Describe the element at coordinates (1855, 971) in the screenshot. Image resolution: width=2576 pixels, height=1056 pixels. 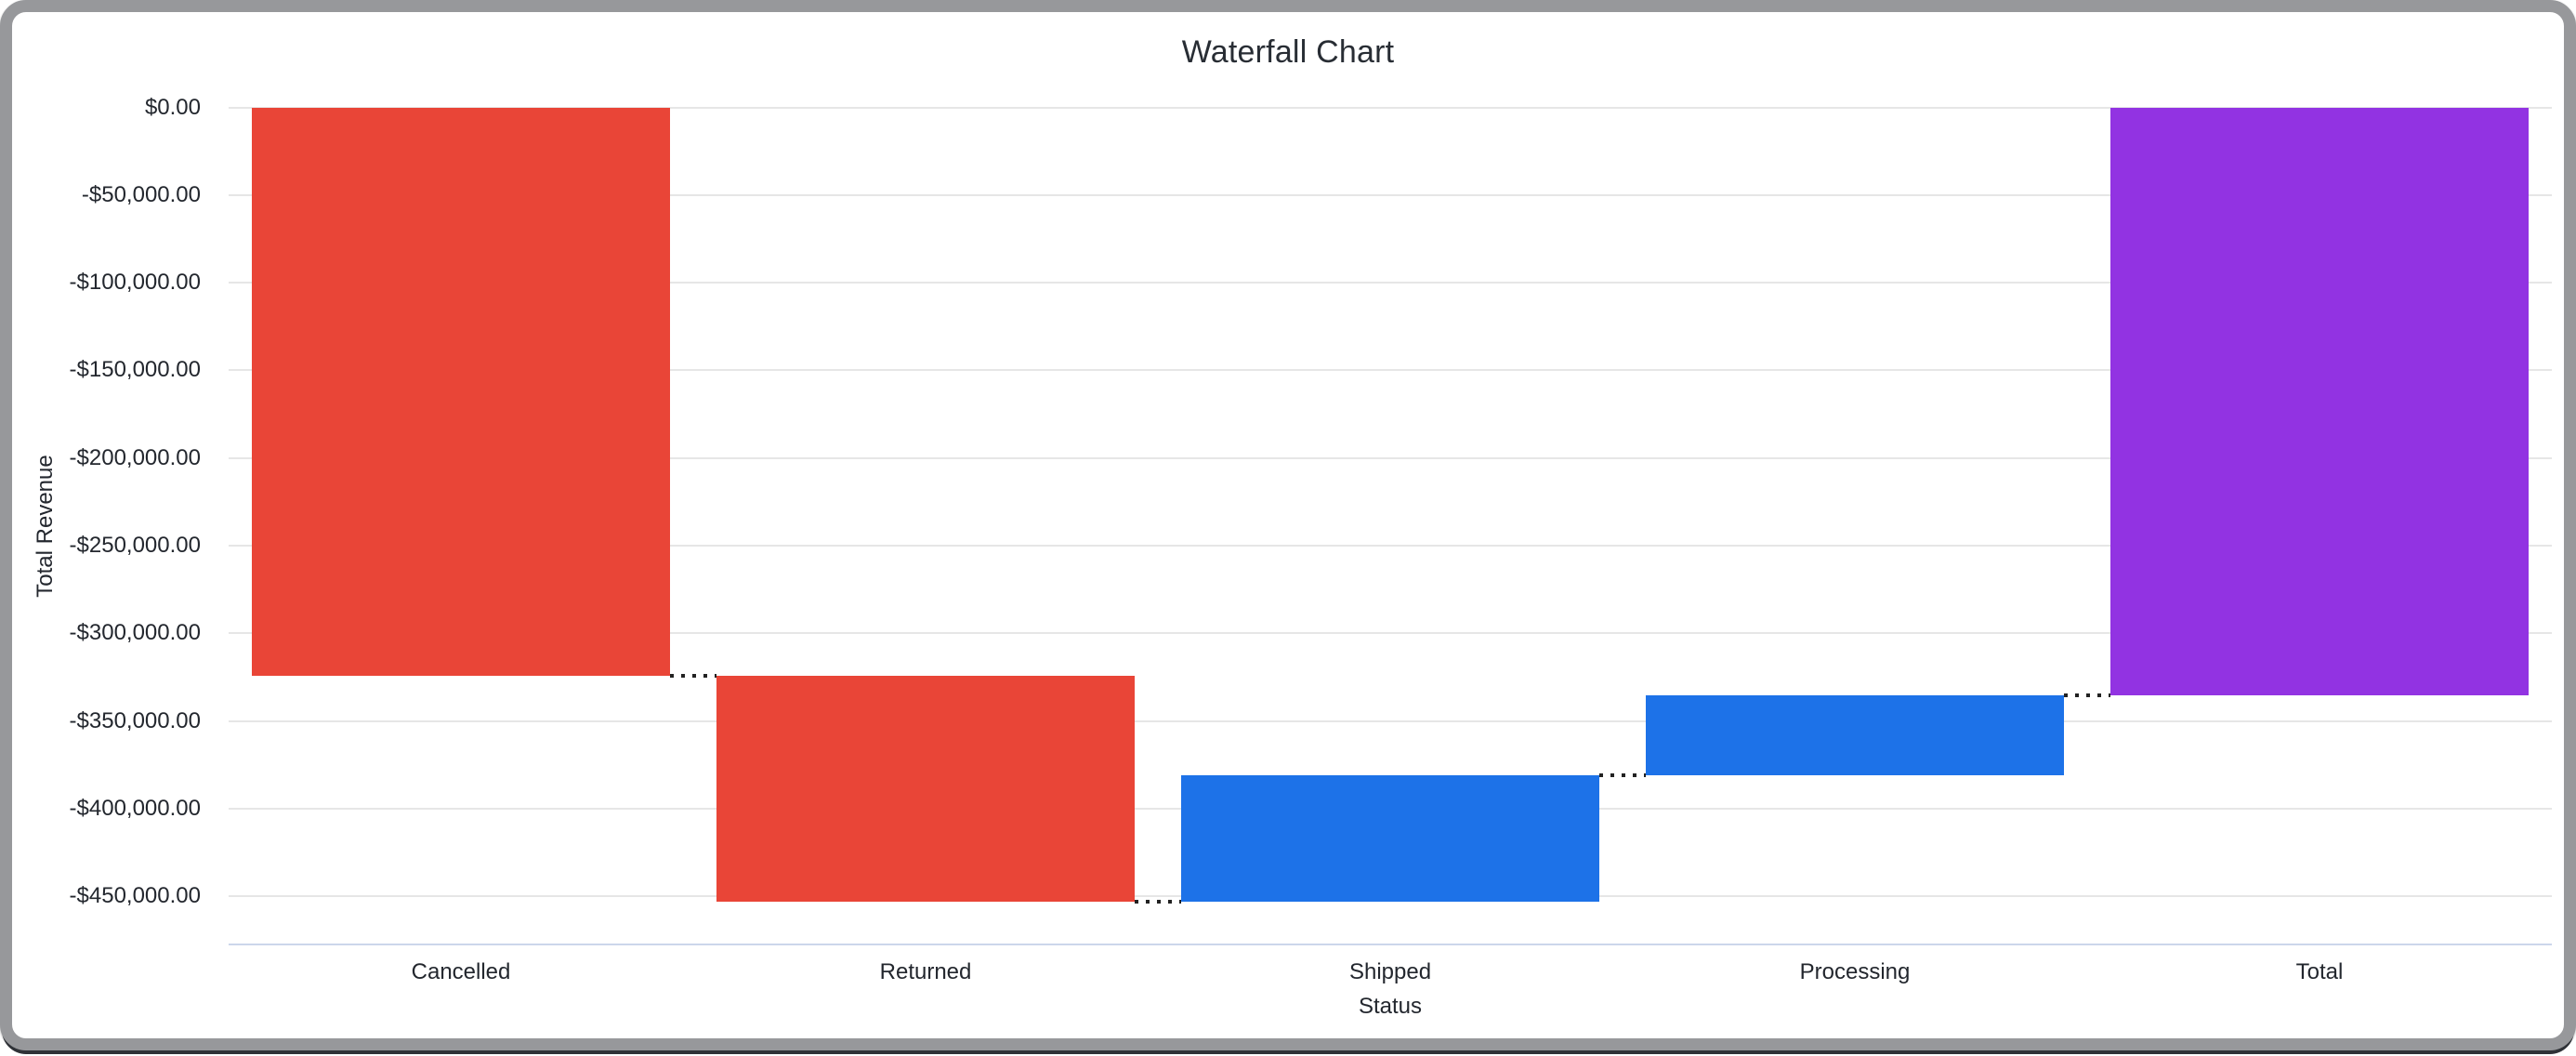
I see `x-tick-label-processing: Processing` at that location.